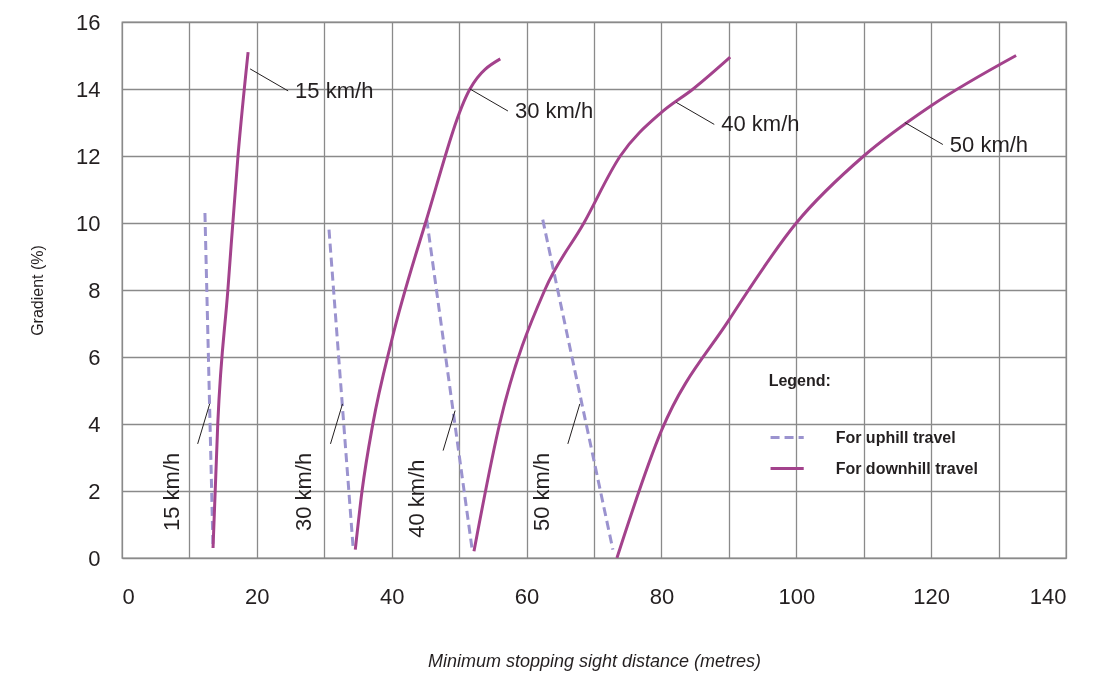  I want to click on legend-label: For downhill travel, so click(906, 468).